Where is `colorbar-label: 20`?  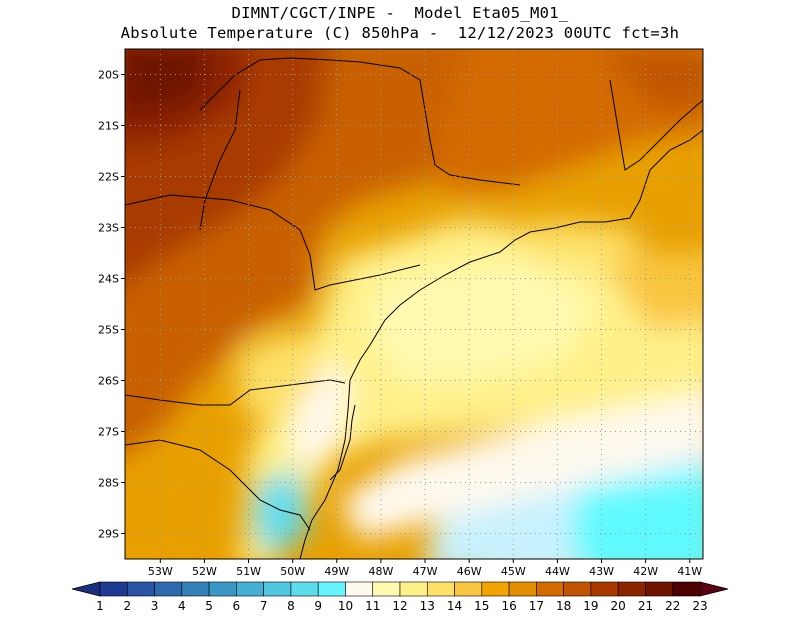
colorbar-label: 20 is located at coordinates (618, 606).